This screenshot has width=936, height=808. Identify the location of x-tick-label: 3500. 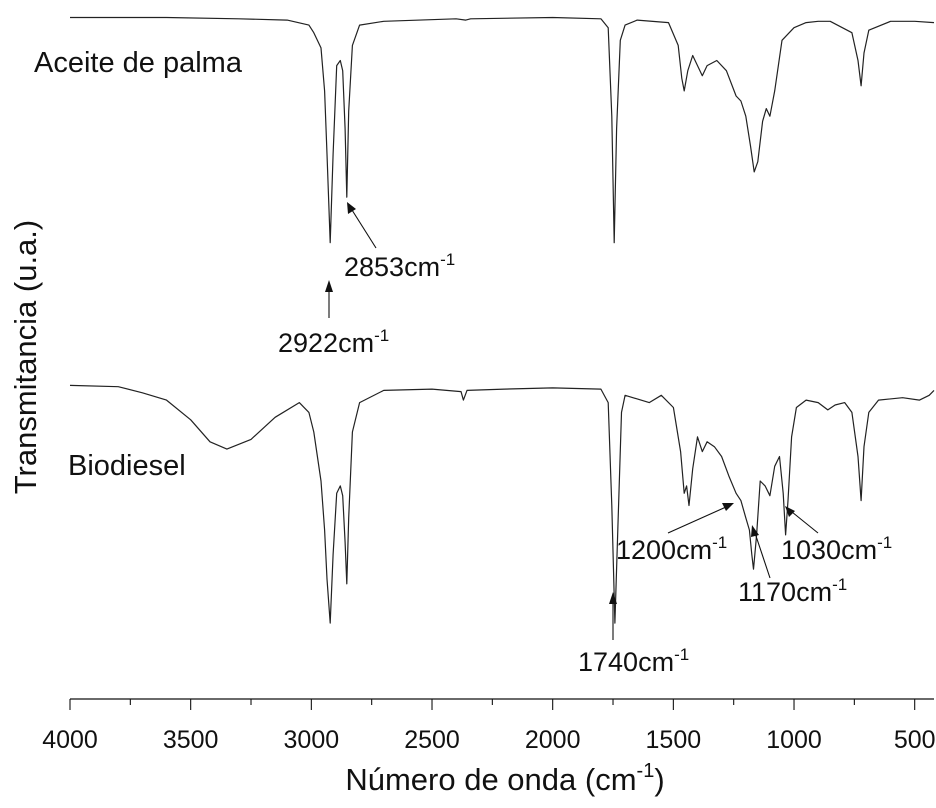
(191, 740).